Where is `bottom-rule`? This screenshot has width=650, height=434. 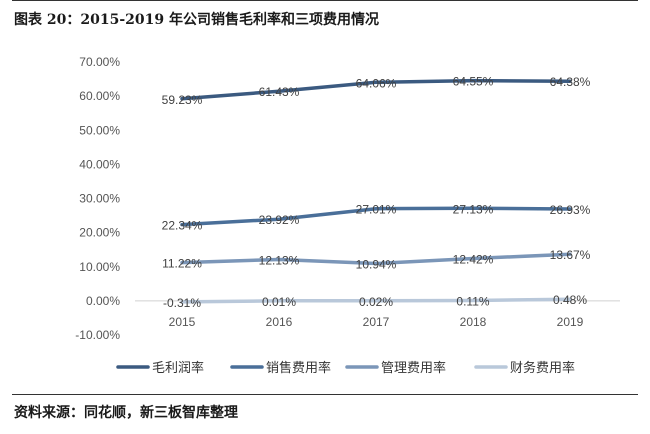 bottom-rule is located at coordinates (325, 394).